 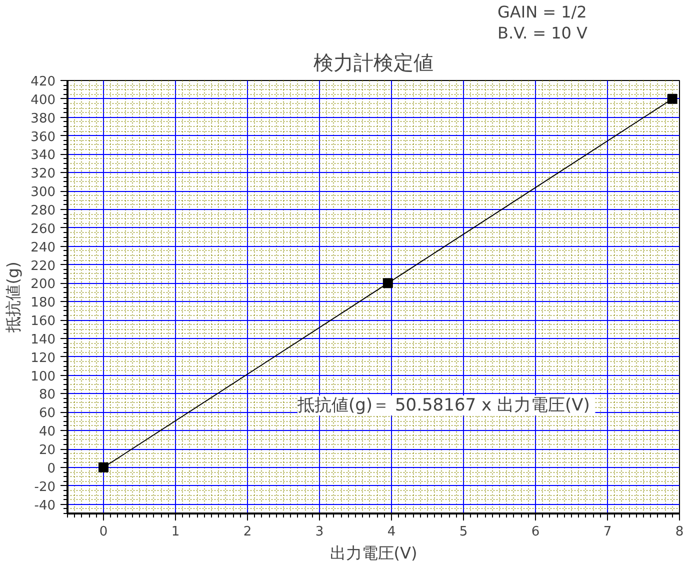 I want to click on x-tick-label: 0, so click(x=103, y=532).